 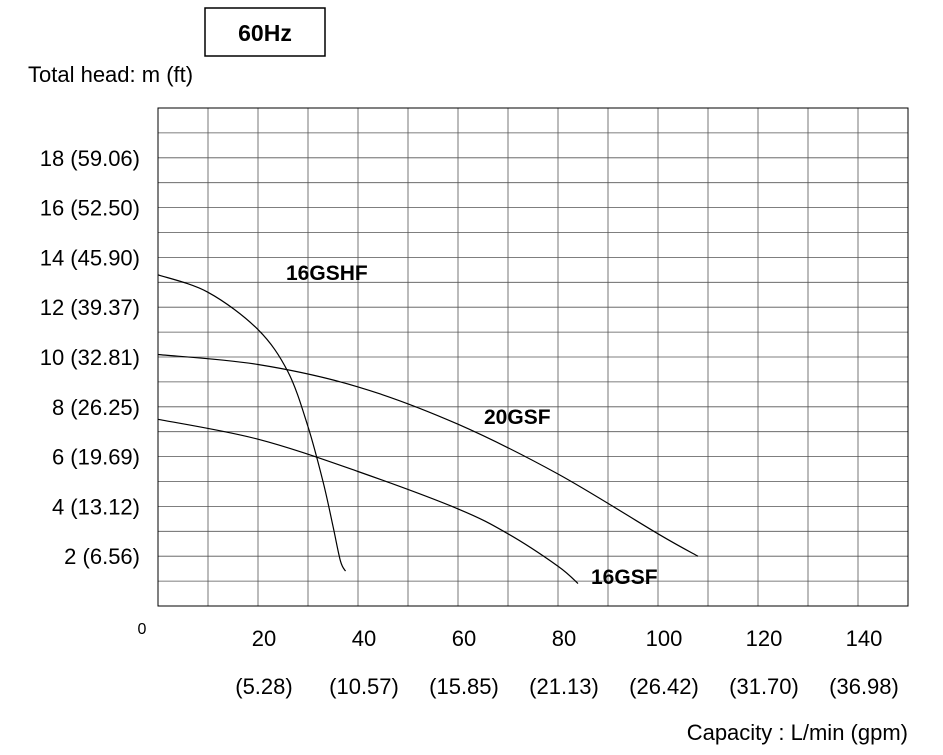 What do you see at coordinates (564, 638) in the screenshot?
I see `x-tick-label: 80` at bounding box center [564, 638].